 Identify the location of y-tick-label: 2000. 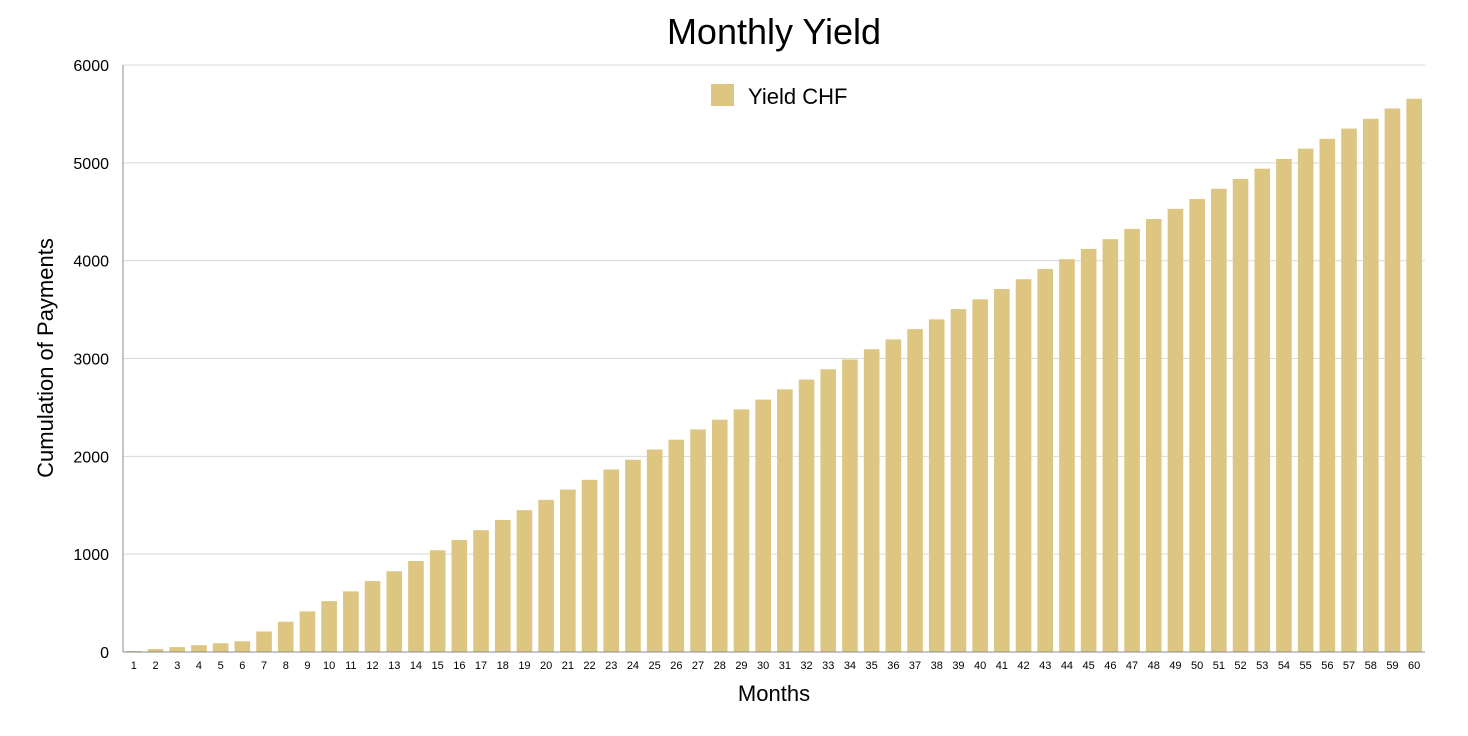
(91, 457).